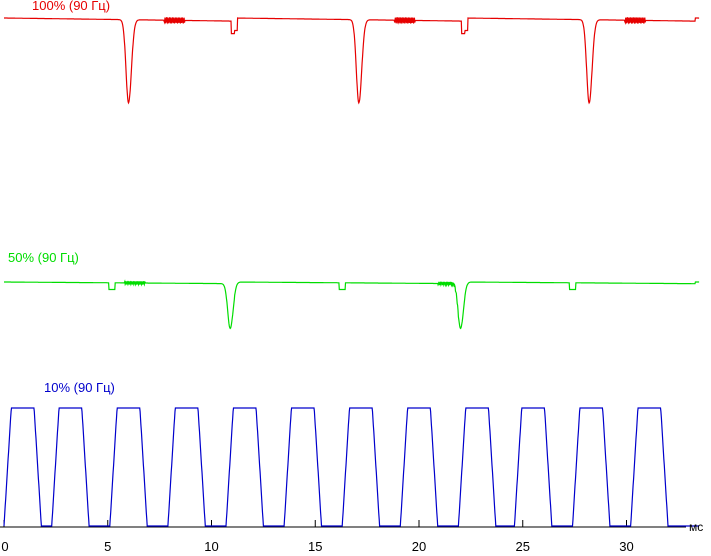 The image size is (711, 556). I want to click on x-tick-label: 0, so click(5, 546).